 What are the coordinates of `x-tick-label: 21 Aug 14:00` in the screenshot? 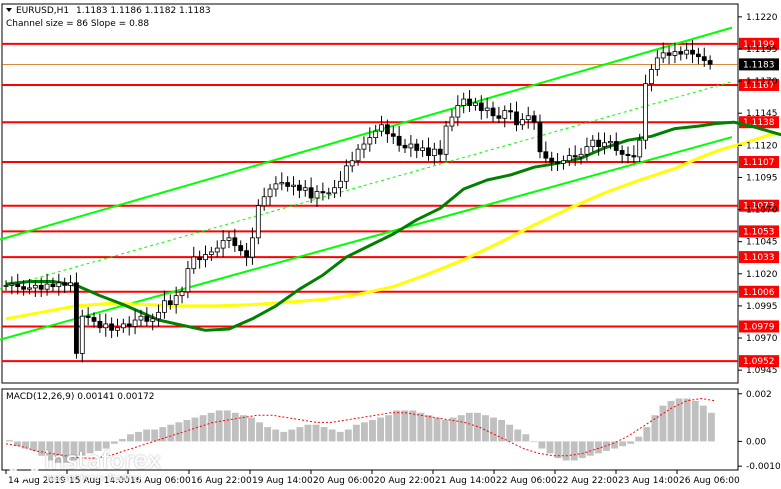 It's located at (465, 481).